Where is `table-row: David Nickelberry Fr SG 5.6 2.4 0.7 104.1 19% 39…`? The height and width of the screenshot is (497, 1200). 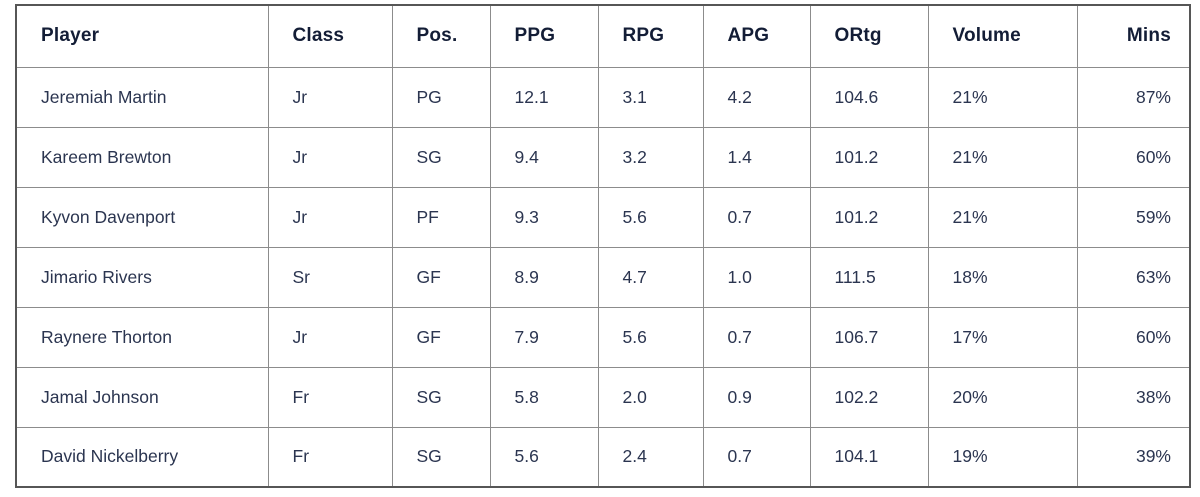 table-row: David Nickelberry Fr SG 5.6 2.4 0.7 104.1 19% 39… is located at coordinates (603, 457).